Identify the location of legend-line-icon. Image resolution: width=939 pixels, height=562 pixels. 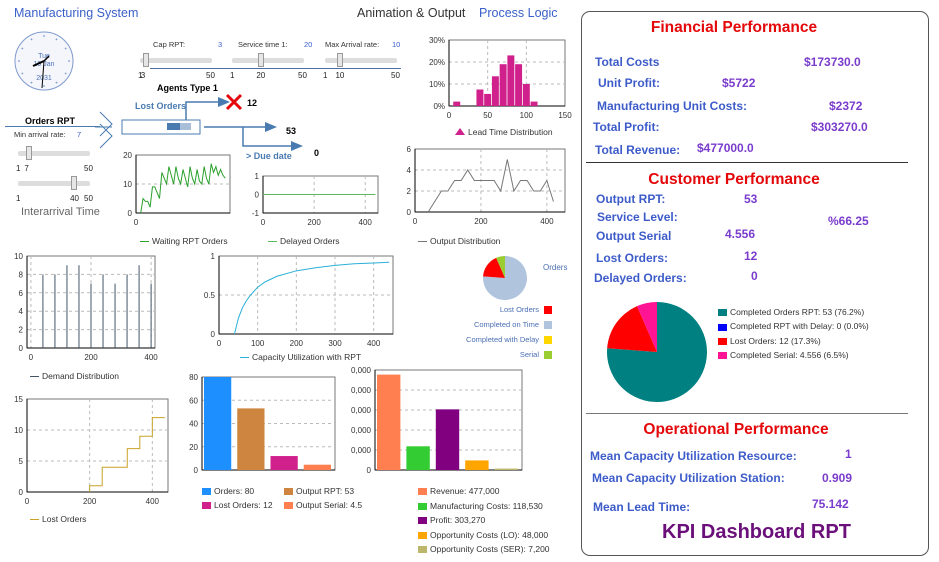
(244, 358).